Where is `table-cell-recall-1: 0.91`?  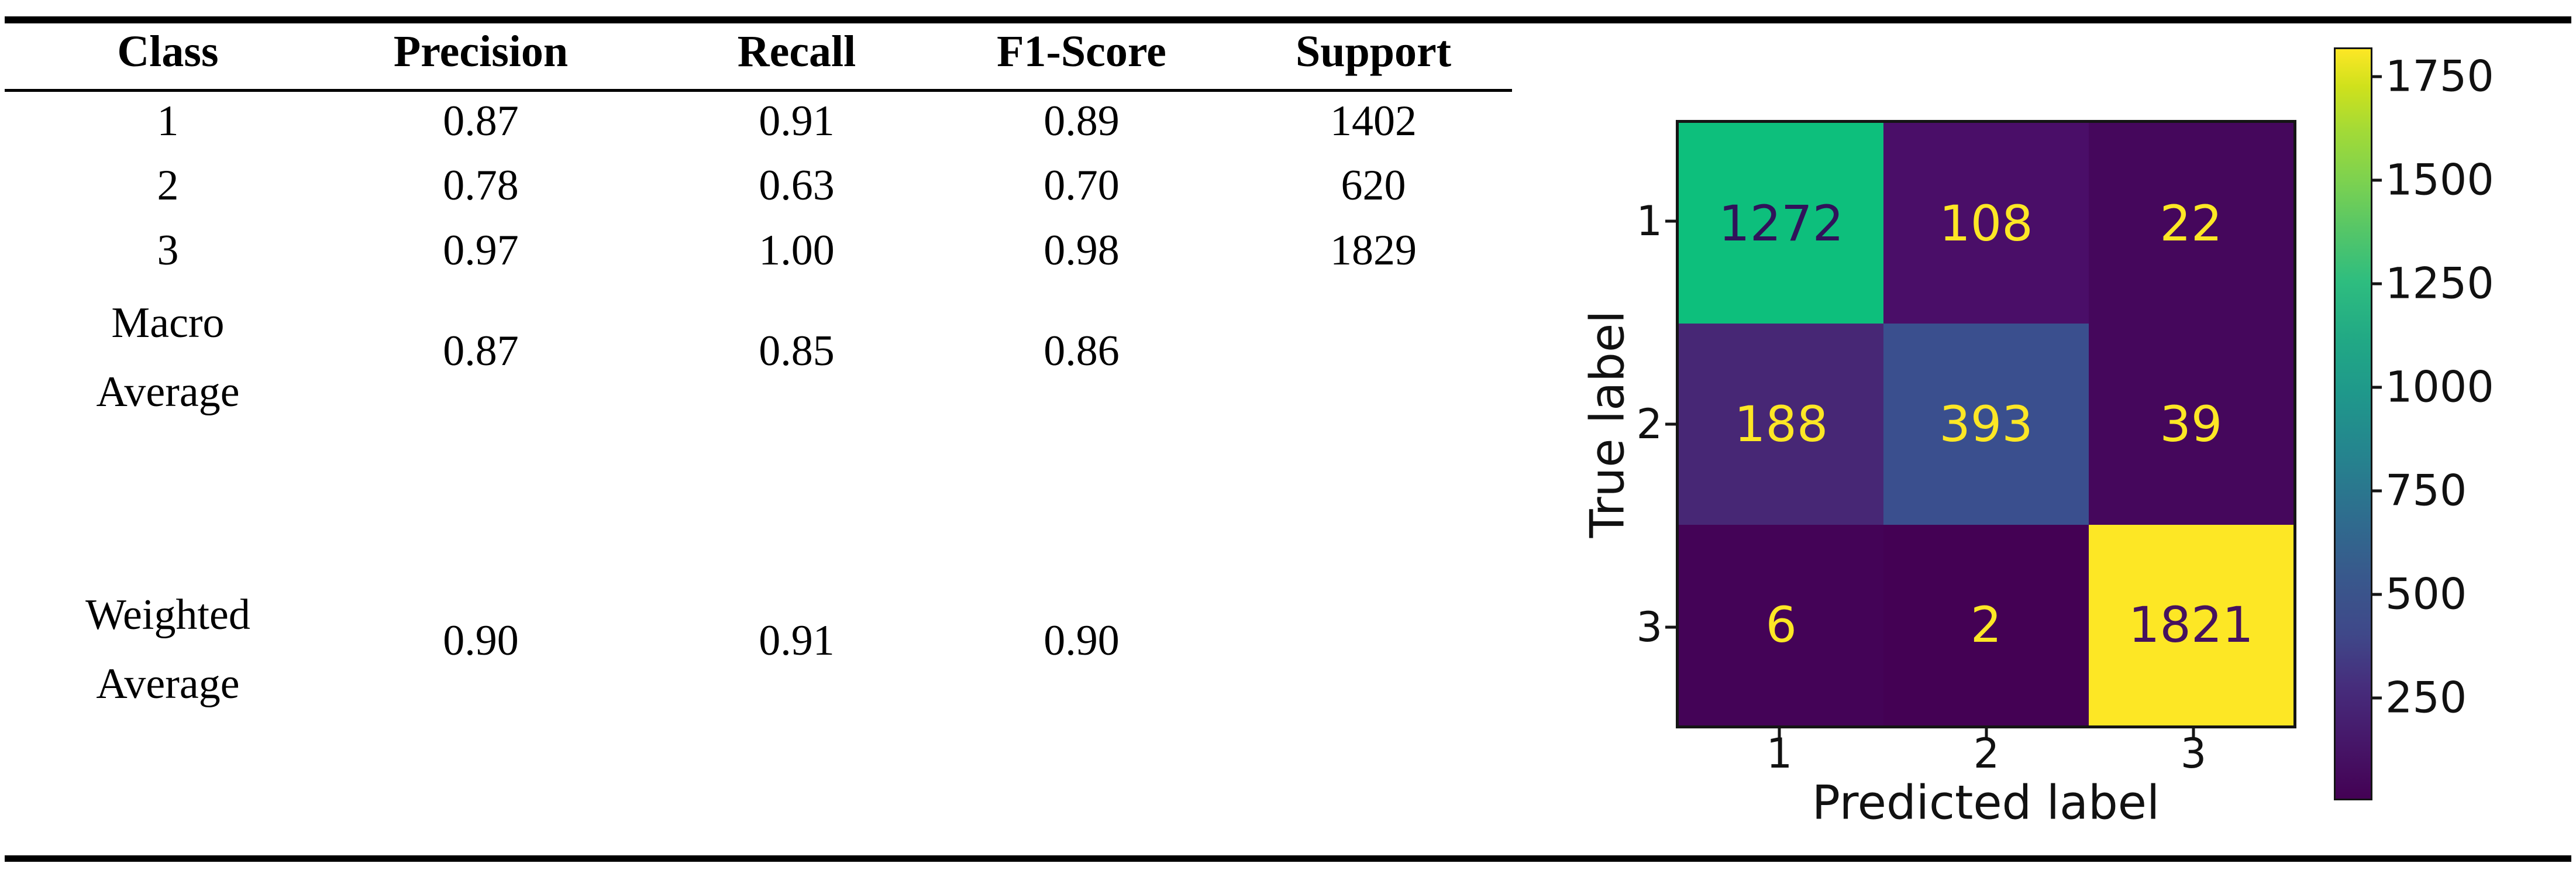 table-cell-recall-1: 0.91 is located at coordinates (797, 121).